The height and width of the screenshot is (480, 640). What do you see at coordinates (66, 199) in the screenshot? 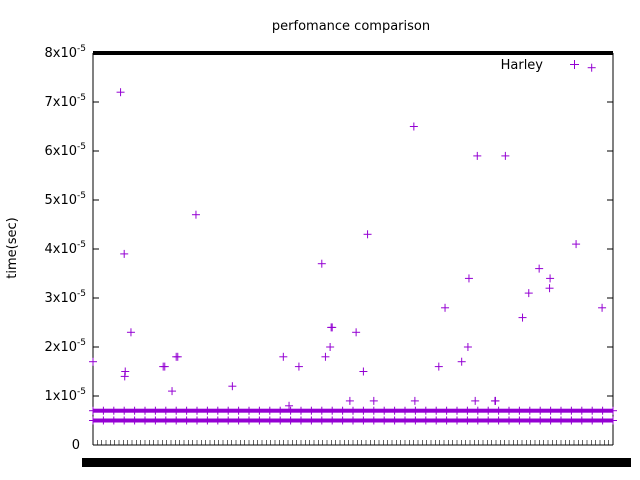
I see `y-tick-label: 5x10⁻⁵` at bounding box center [66, 199].